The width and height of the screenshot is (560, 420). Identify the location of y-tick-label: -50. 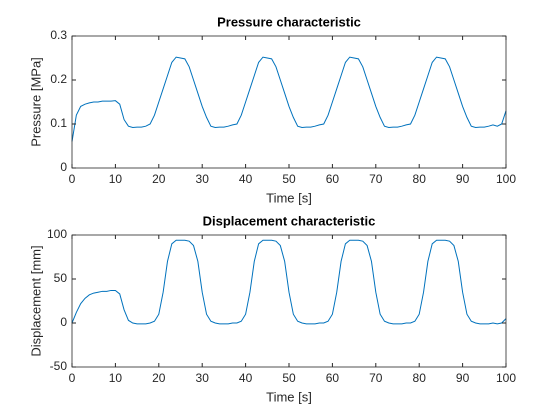
(59, 366).